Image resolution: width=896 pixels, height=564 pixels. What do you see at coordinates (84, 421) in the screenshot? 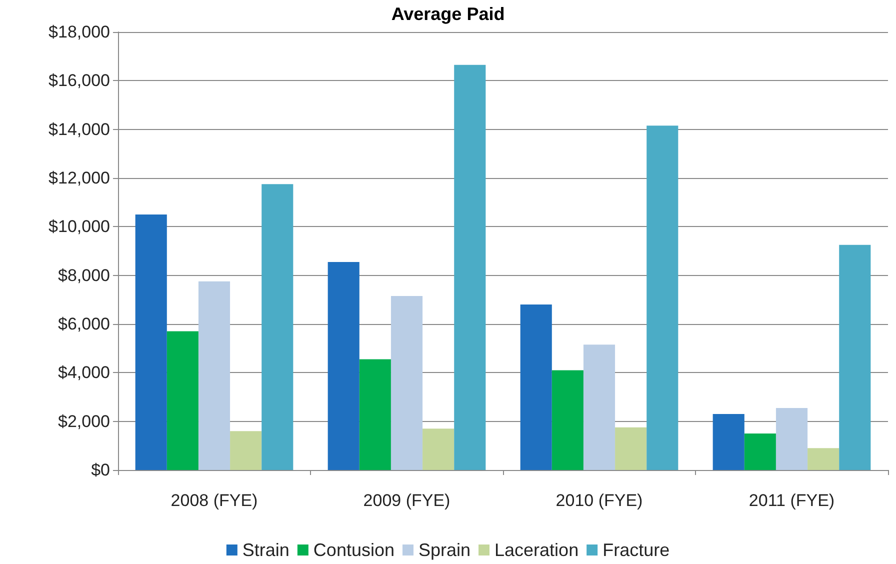
I see `y-tick-label: $2,000` at bounding box center [84, 421].